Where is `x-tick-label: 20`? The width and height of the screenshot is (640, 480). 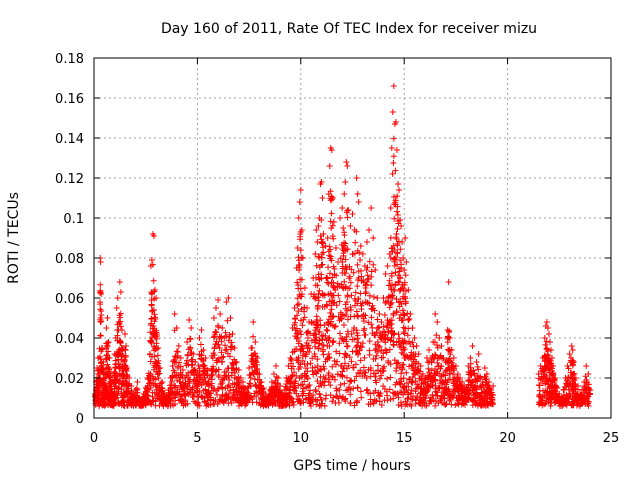
x-tick-label: 20 is located at coordinates (507, 438).